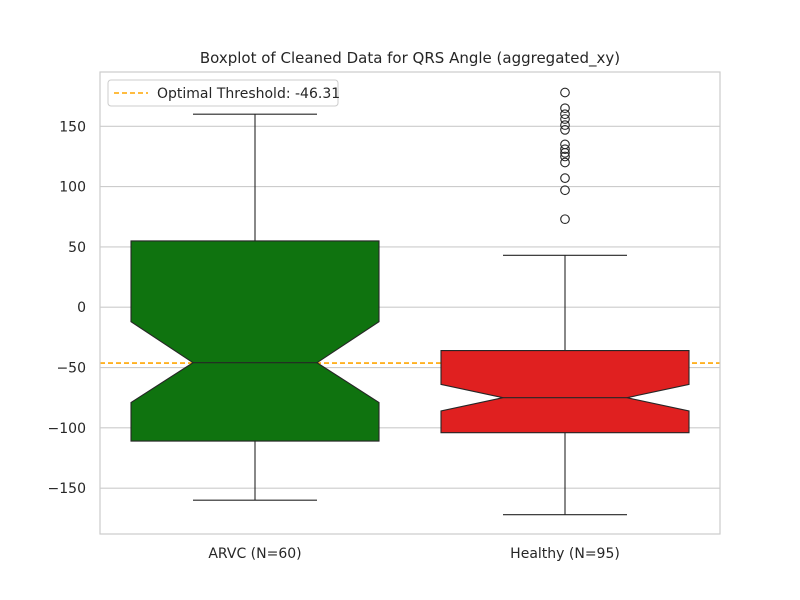 The image size is (800, 600). I want to click on y-tick-label: 150, so click(72, 127).